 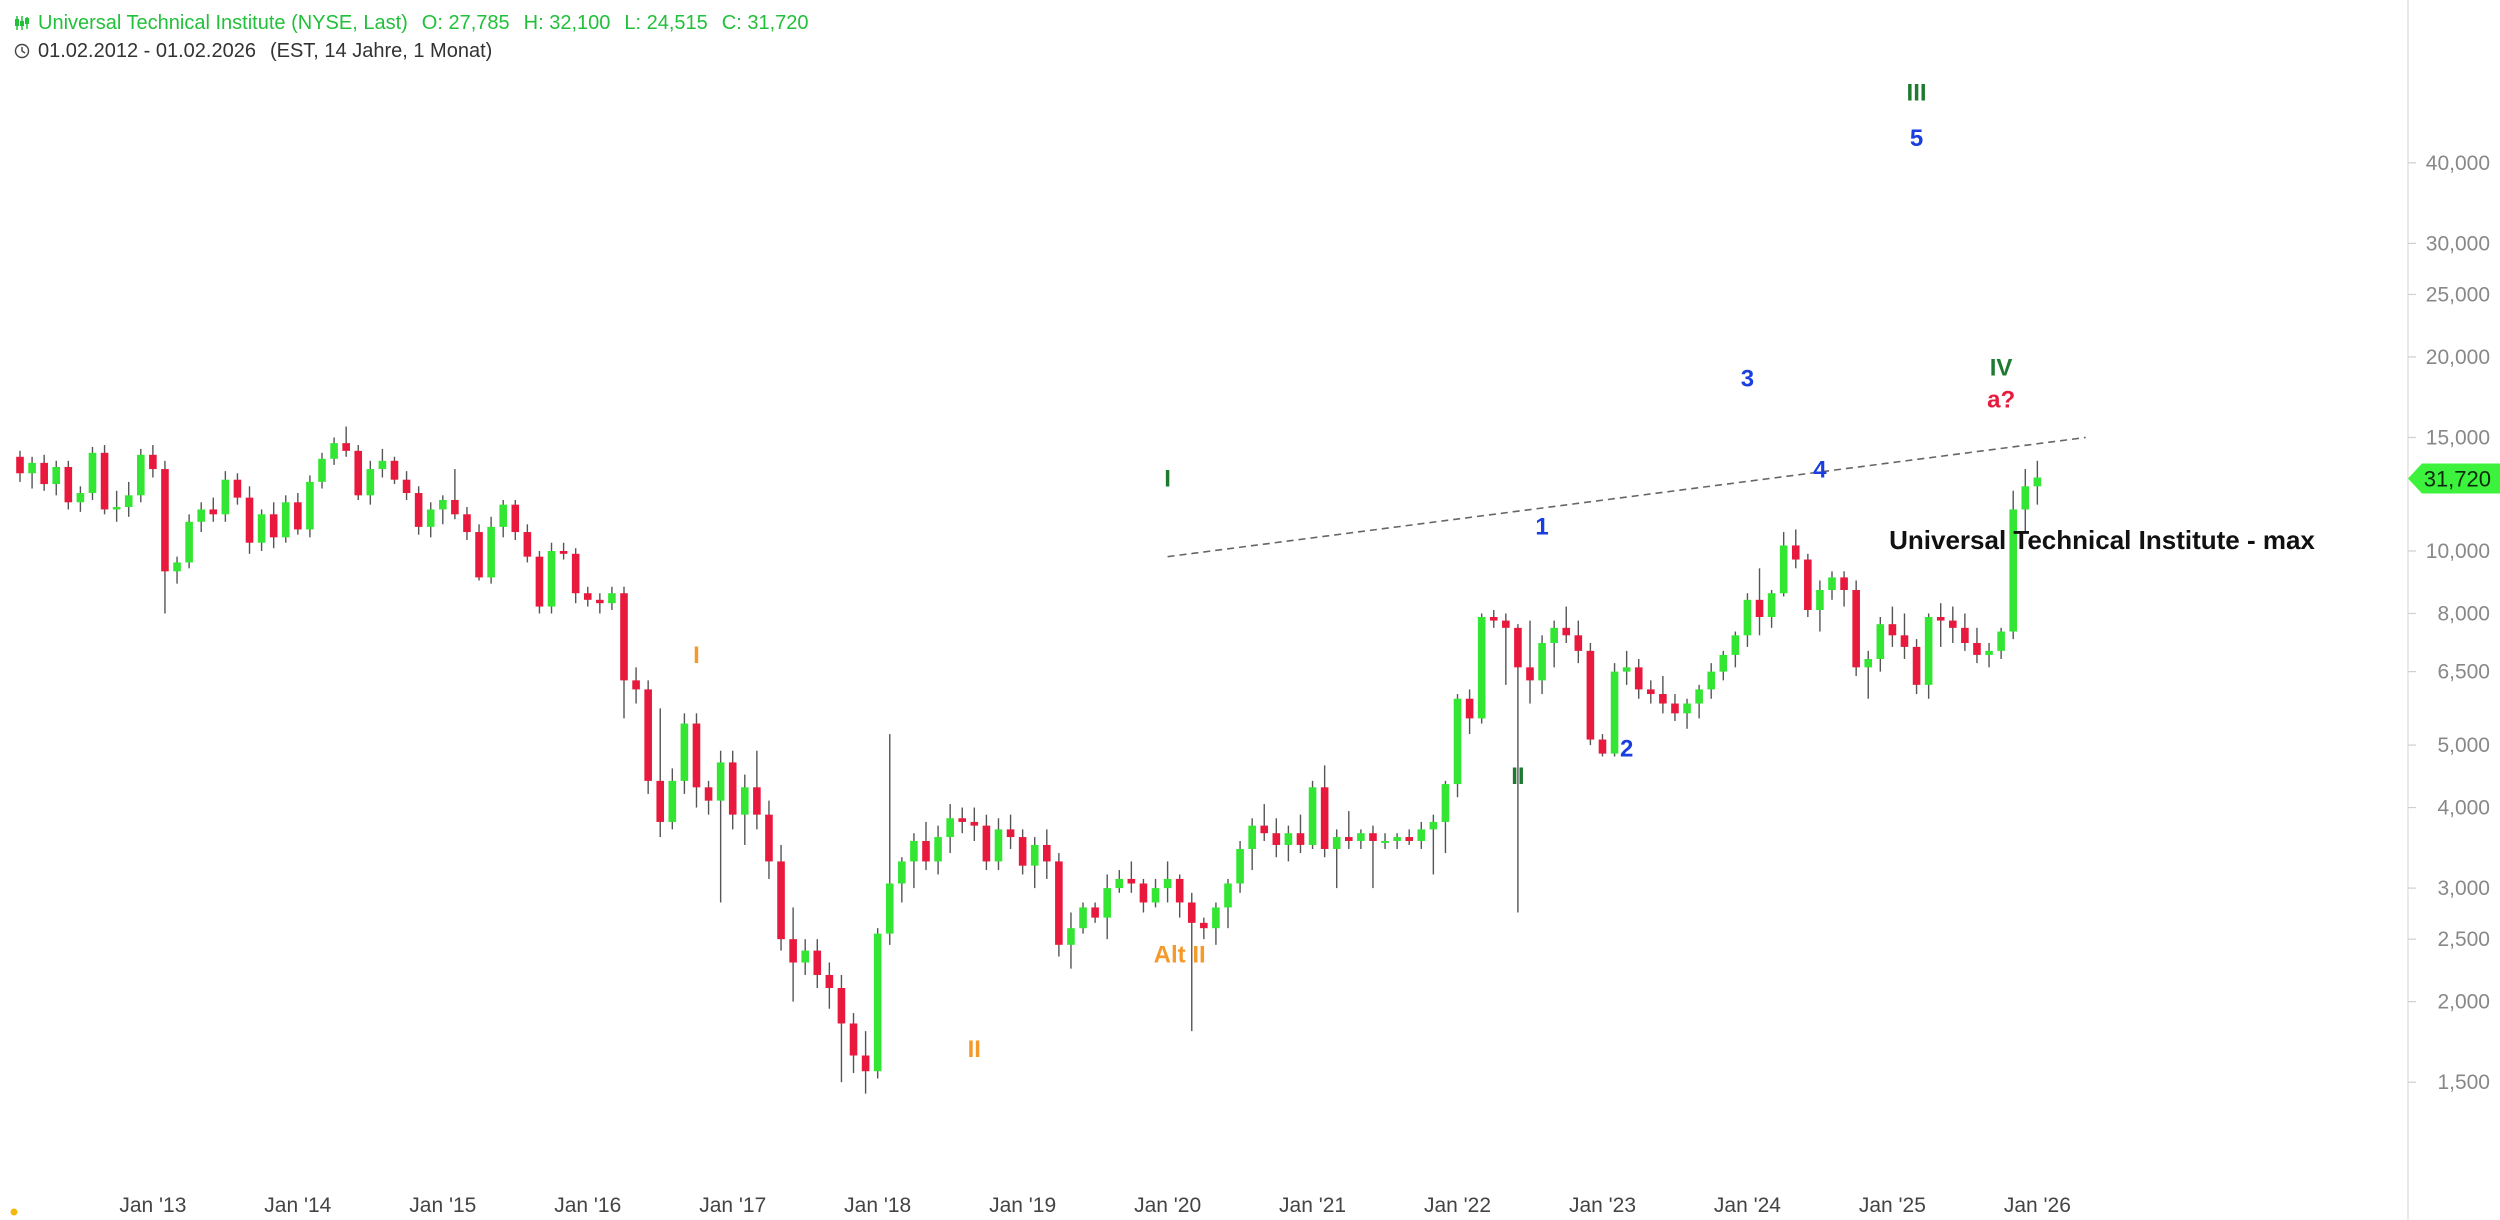 What do you see at coordinates (732, 1205) in the screenshot?
I see `x-tick-label: Jan '17` at bounding box center [732, 1205].